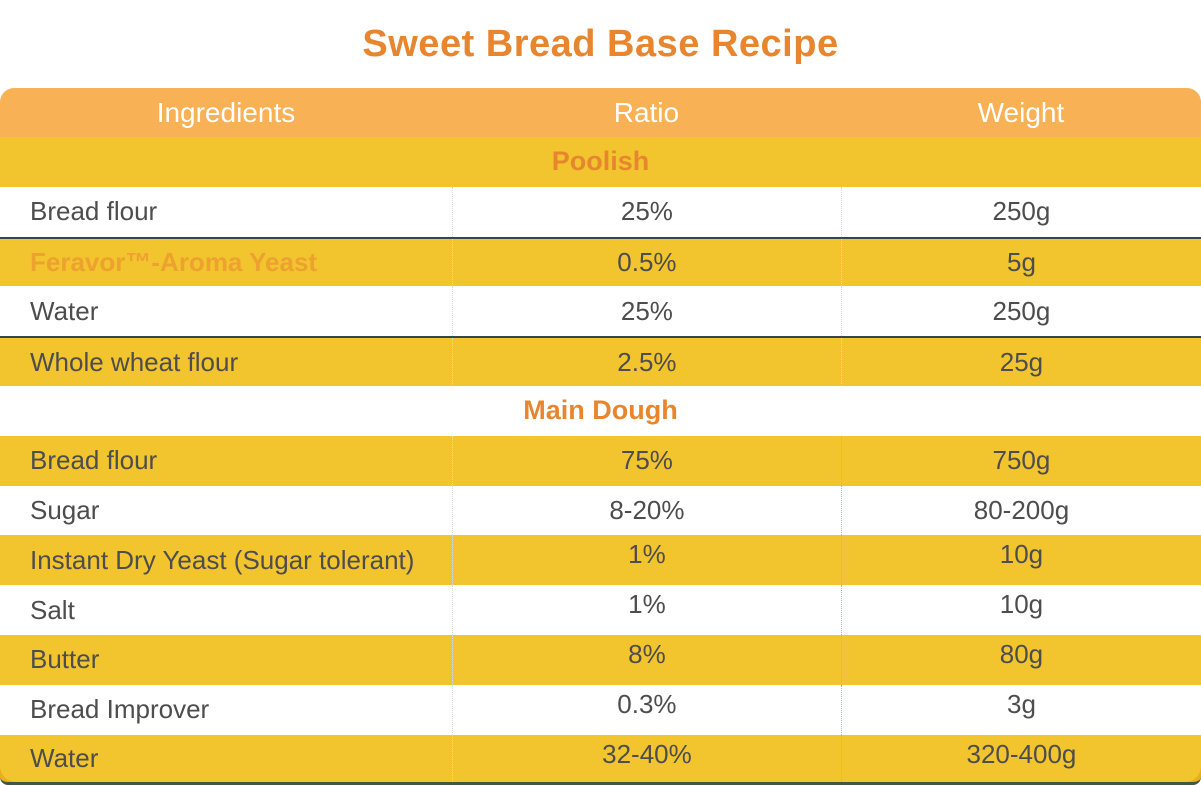  I want to click on table-row: Instant Dry Yeast (Sugar tolerant) 1% 10g, so click(600, 560).